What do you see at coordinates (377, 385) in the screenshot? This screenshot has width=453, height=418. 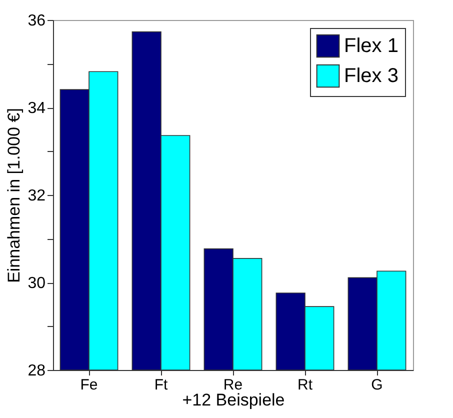 I see `x-tick-label: G` at bounding box center [377, 385].